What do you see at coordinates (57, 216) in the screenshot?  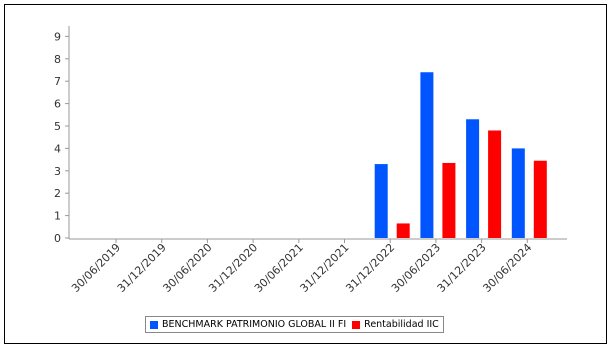 I see `y-tick-label: 1` at bounding box center [57, 216].